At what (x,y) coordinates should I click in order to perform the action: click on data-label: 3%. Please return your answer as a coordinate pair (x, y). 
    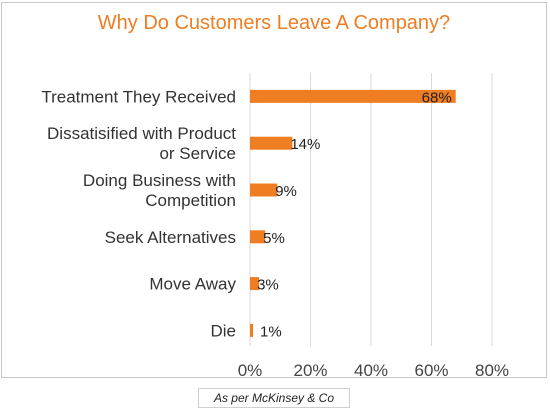
    Looking at the image, I should click on (268, 285).